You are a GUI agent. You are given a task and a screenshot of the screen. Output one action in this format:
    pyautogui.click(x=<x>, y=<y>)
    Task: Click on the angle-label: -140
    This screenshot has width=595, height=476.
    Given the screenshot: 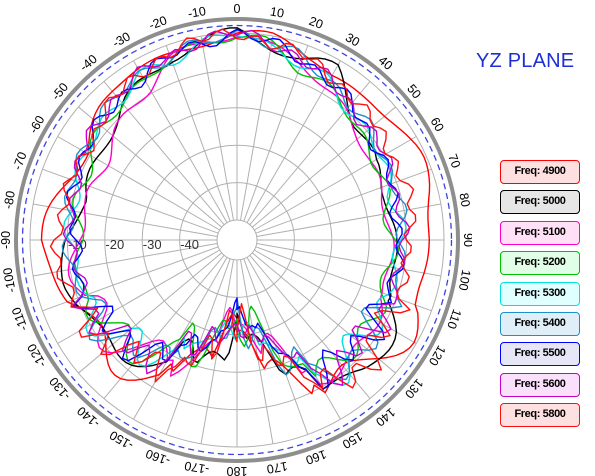 What is the action you would take?
    pyautogui.click(x=88, y=417)
    